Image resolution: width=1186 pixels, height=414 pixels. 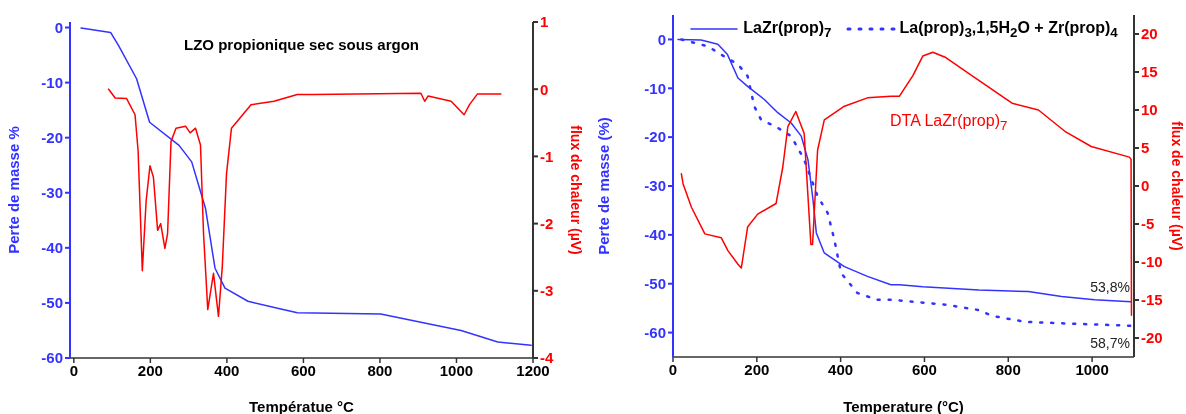 I want to click on y2-tick-label: 5, so click(x=1145, y=148).